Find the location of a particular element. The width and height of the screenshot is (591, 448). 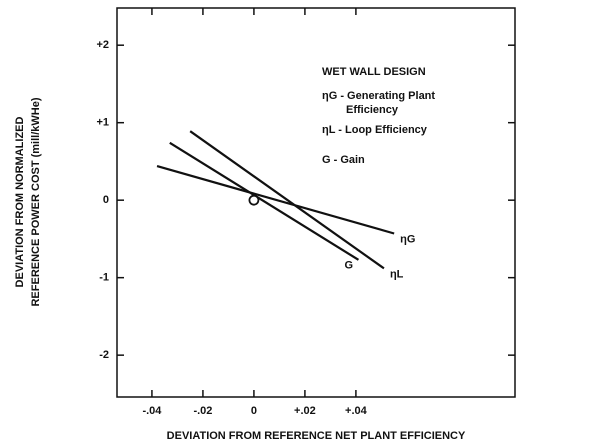

x-tick-label: -.02 is located at coordinates (202, 411).